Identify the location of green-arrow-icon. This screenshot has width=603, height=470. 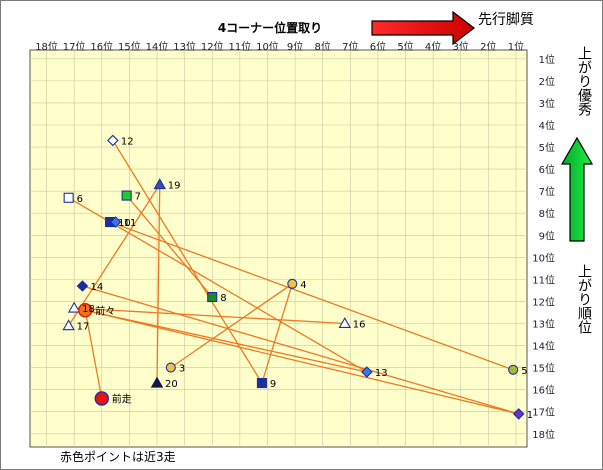
(577, 189).